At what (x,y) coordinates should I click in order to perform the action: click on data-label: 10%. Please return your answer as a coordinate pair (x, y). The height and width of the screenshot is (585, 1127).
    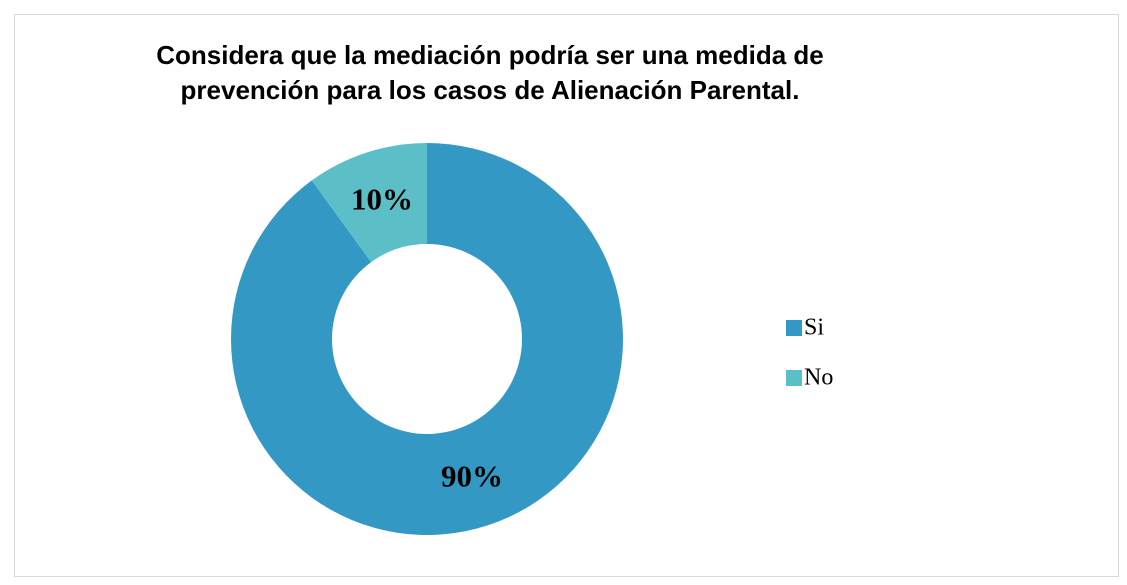
    Looking at the image, I should click on (382, 199).